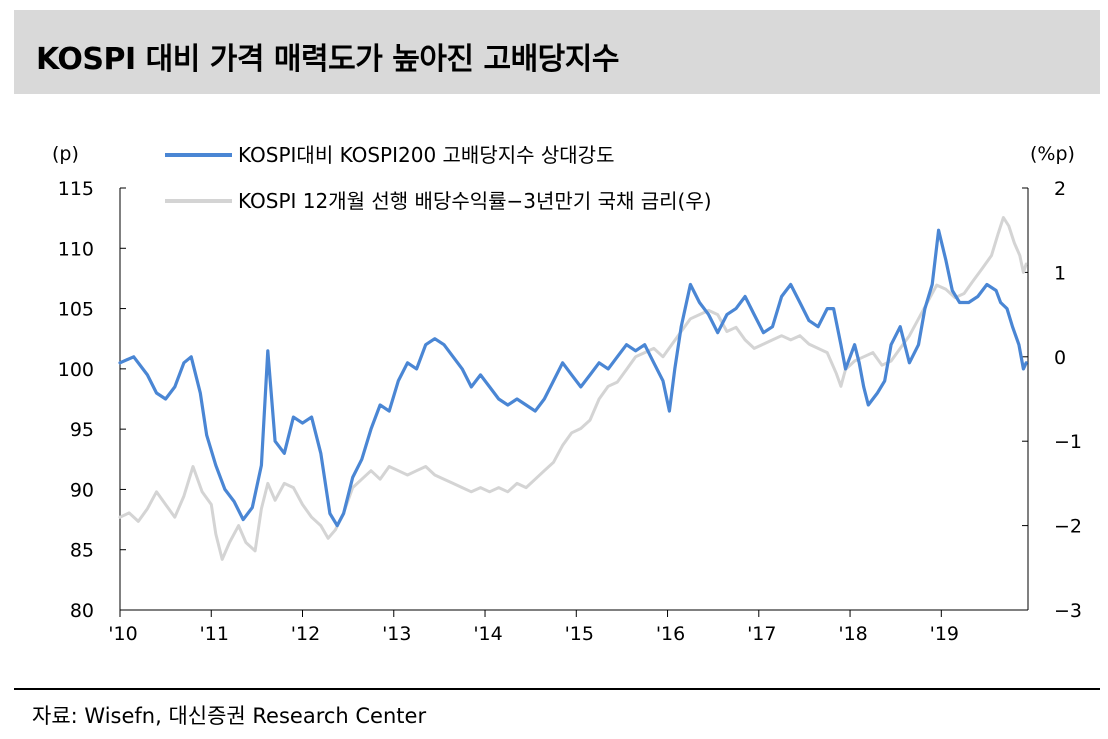 The width and height of the screenshot is (1108, 739). Describe the element at coordinates (214, 634) in the screenshot. I see `x-tick-label: '11` at that location.